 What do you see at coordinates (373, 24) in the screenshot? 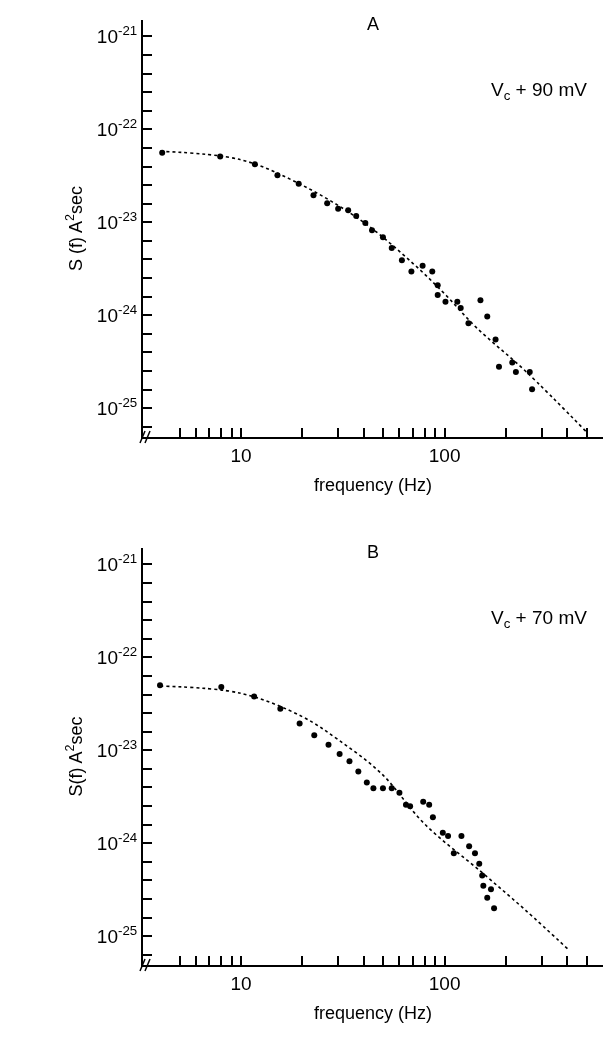
I see `chart-title: A` at bounding box center [373, 24].